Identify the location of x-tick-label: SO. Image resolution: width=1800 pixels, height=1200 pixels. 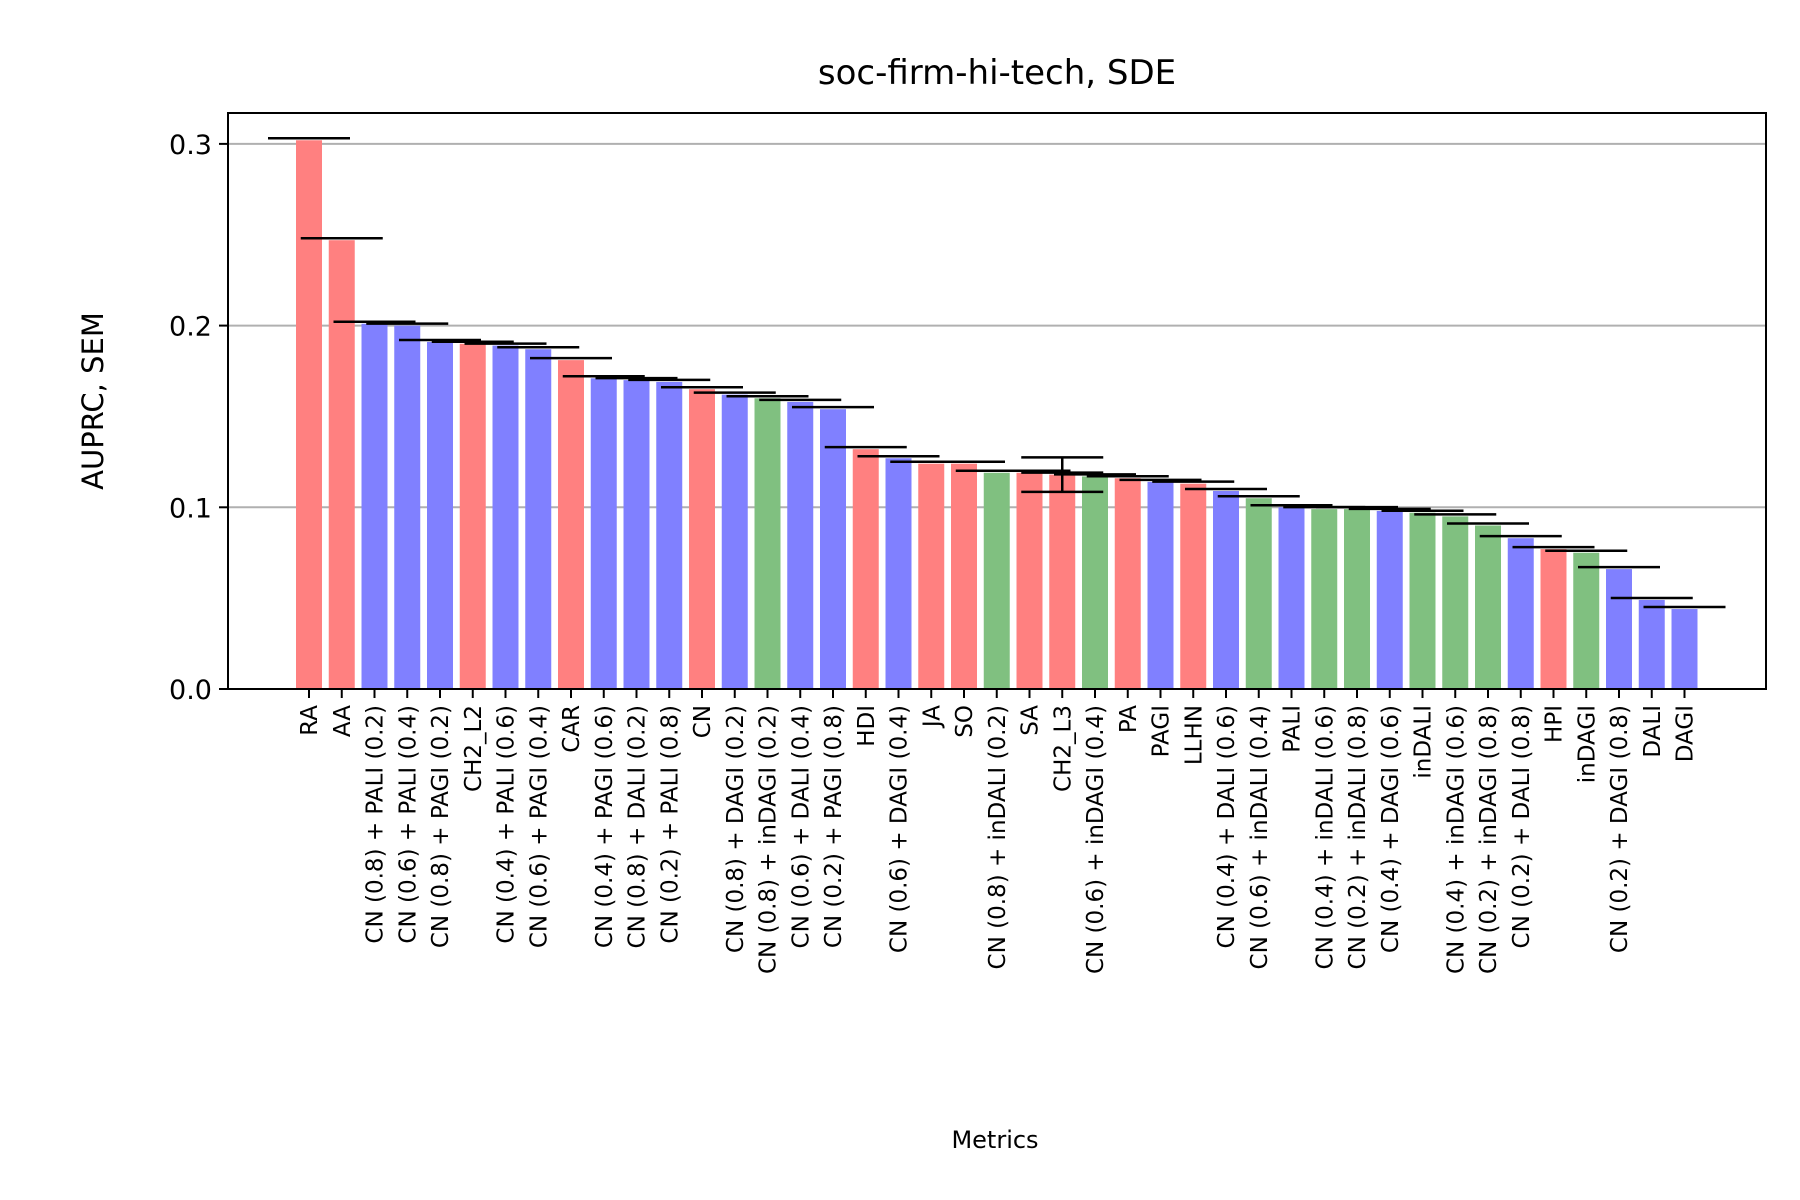
(965, 721).